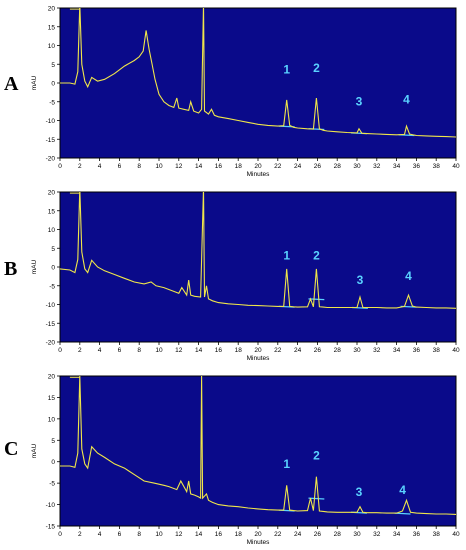 This screenshot has height=550, width=466. Describe the element at coordinates (11, 449) in the screenshot. I see `panel-label-c: C` at that location.